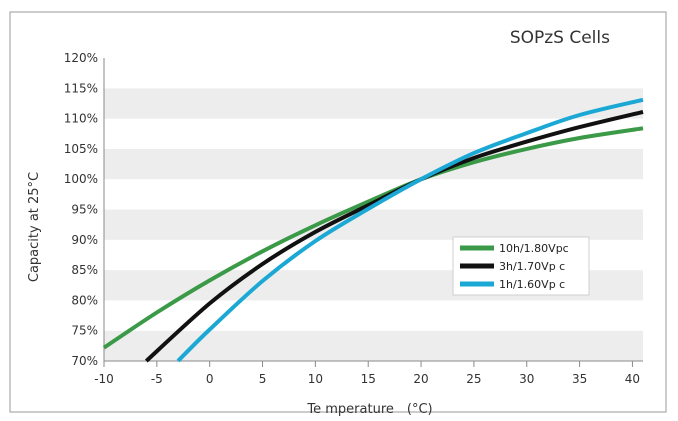  What do you see at coordinates (84, 240) in the screenshot?
I see `y-tick-label: 90%` at bounding box center [84, 240].